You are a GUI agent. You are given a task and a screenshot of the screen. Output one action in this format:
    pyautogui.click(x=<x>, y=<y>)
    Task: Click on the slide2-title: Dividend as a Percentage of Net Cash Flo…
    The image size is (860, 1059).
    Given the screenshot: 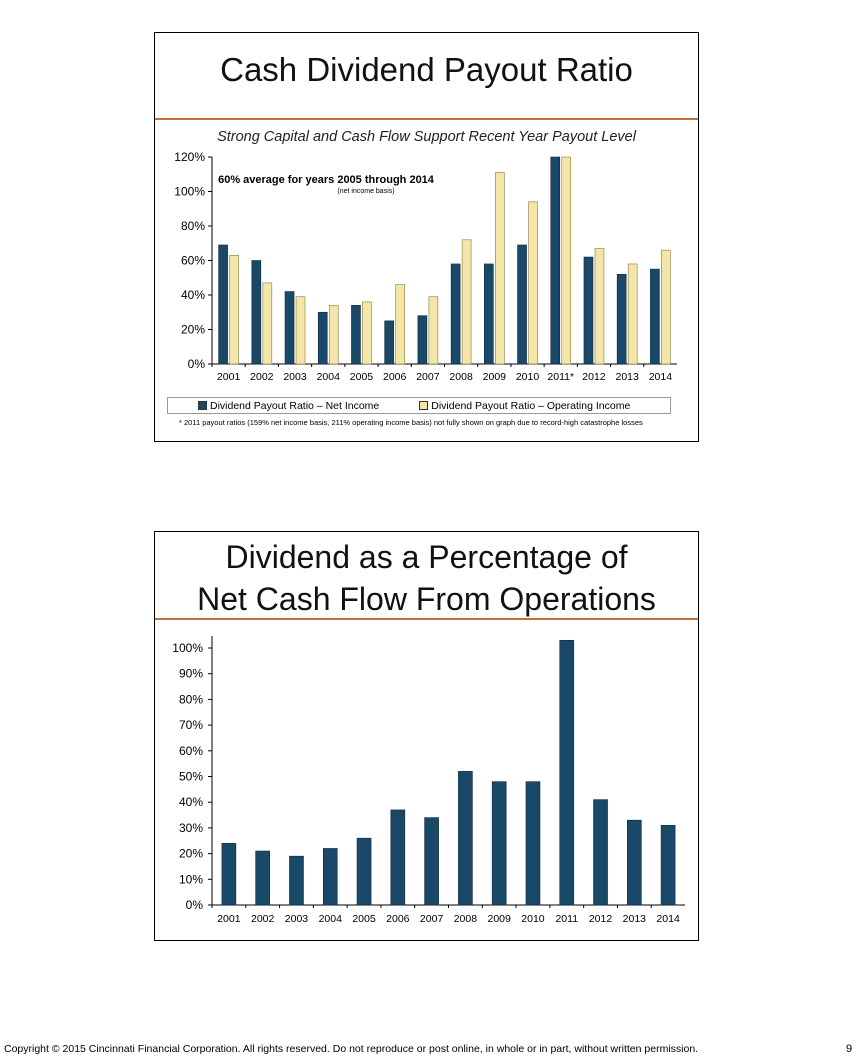 What is the action you would take?
    pyautogui.click(x=426, y=578)
    